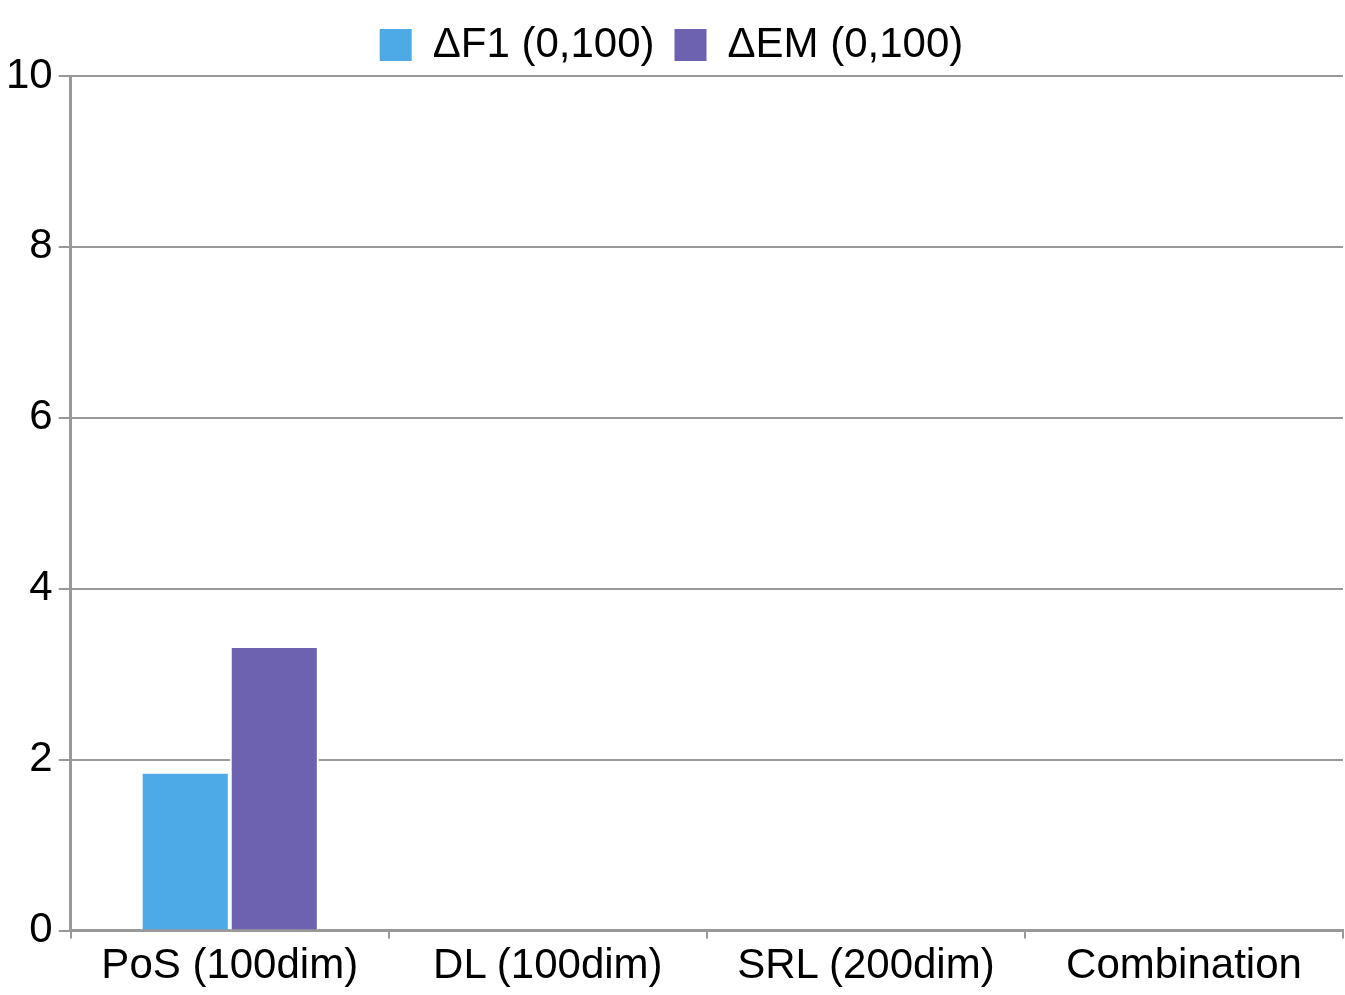 This screenshot has height=995, width=1345. What do you see at coordinates (543, 42) in the screenshot?
I see `legend-label: ΔF1 (0,100)` at bounding box center [543, 42].